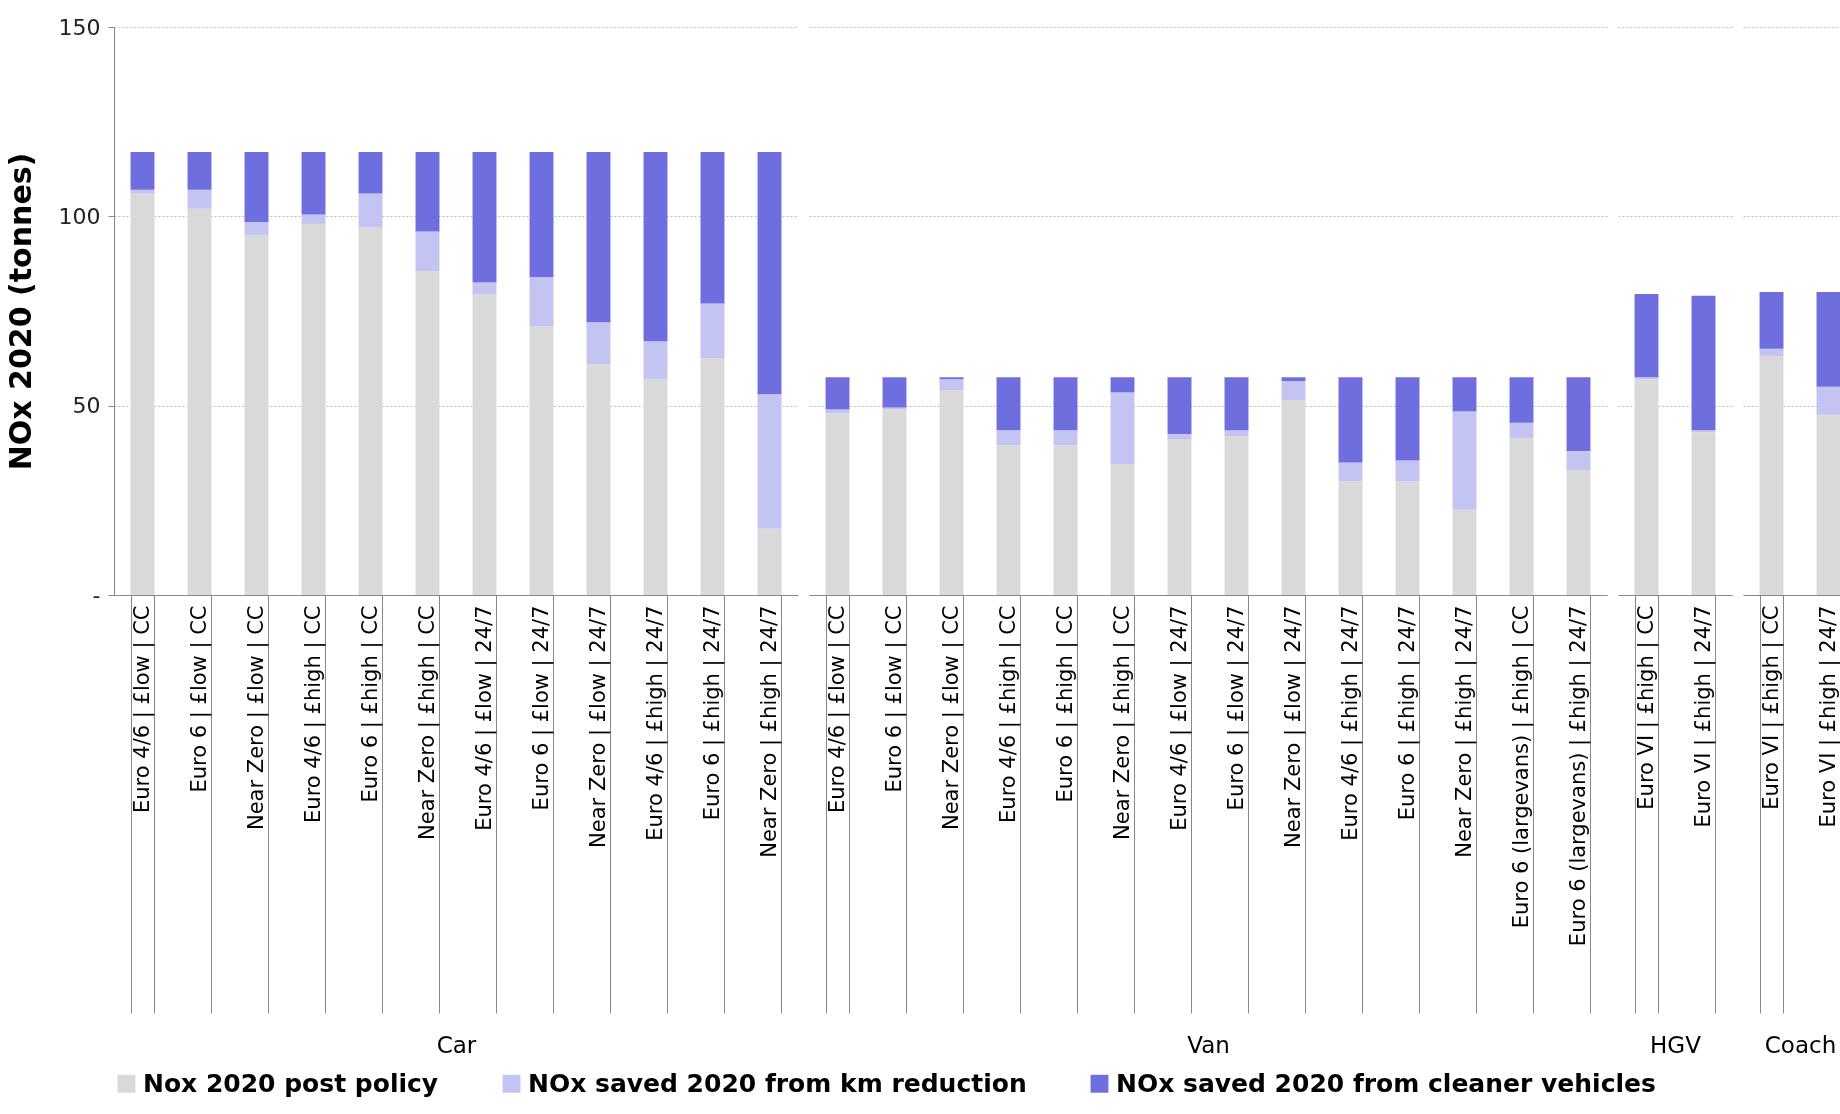 Image resolution: width=1840 pixels, height=1114 pixels. What do you see at coordinates (96, 595) in the screenshot?
I see `y-tick-label: -` at bounding box center [96, 595].